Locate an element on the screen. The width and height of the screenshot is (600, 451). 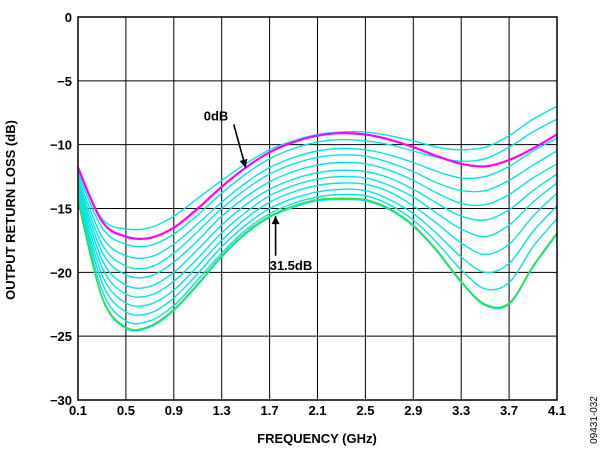
x-tick-label: 0.9 is located at coordinates (174, 410).